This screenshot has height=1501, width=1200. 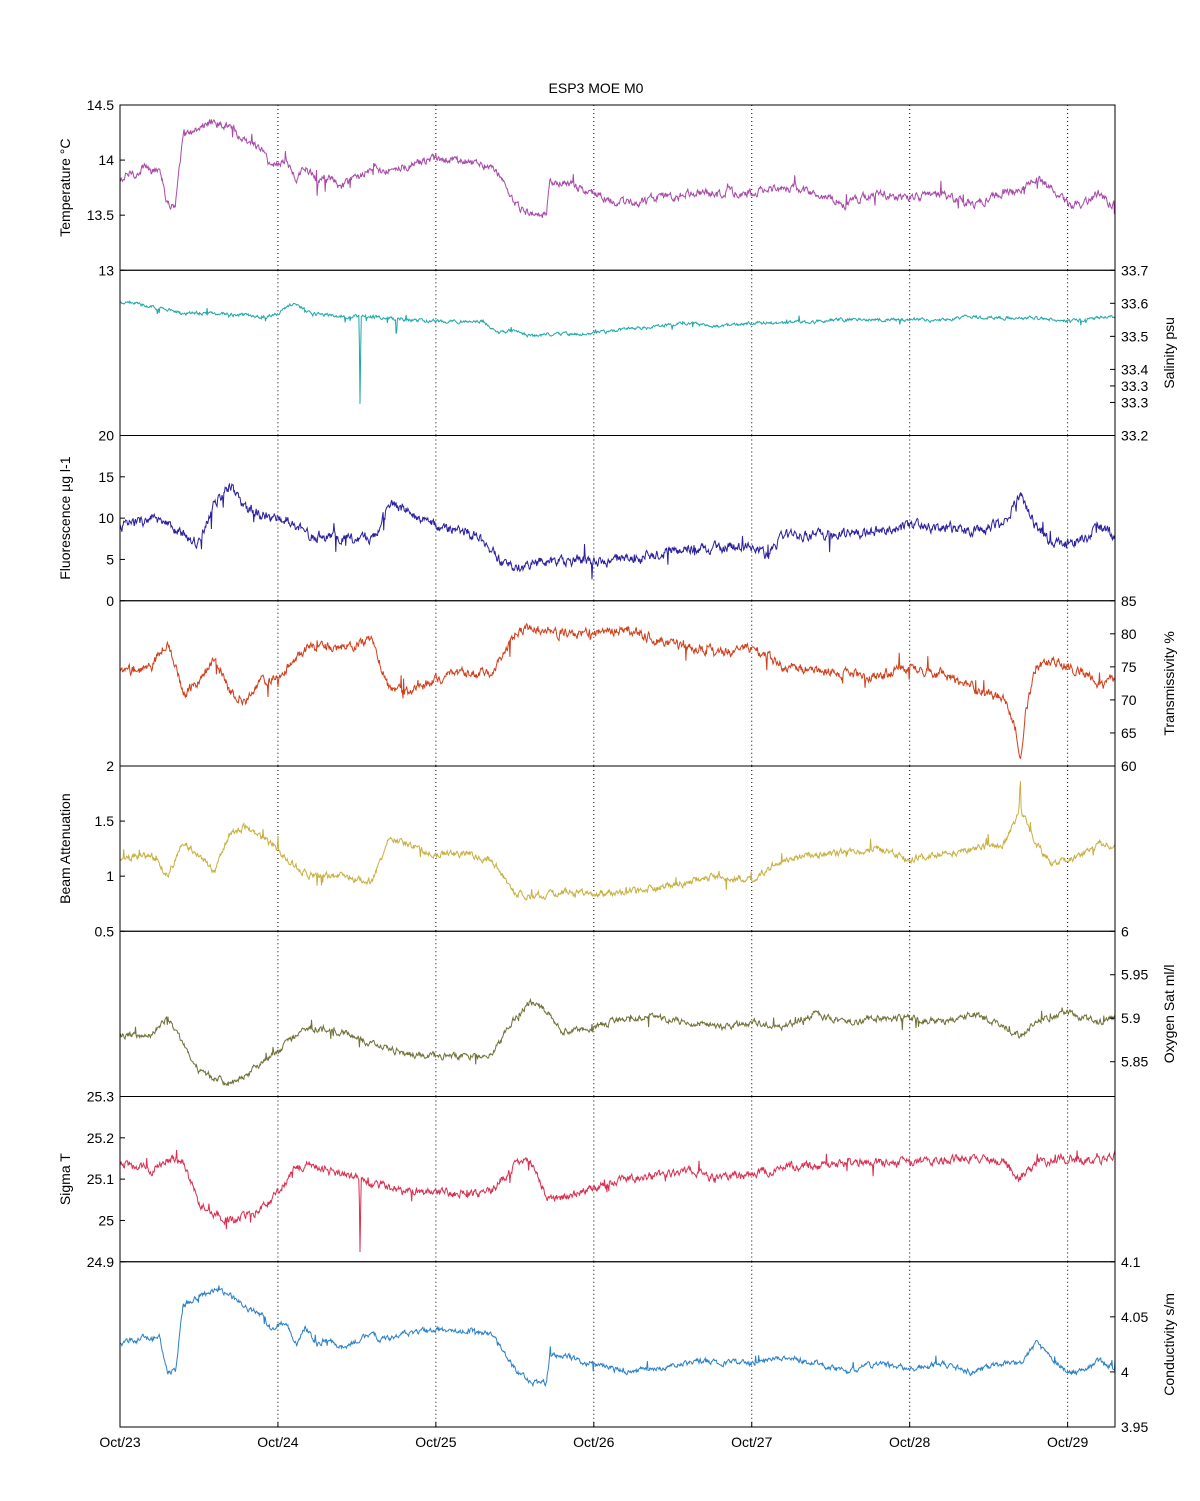 What do you see at coordinates (617, 531) in the screenshot?
I see `series-line-fluorescence` at bounding box center [617, 531].